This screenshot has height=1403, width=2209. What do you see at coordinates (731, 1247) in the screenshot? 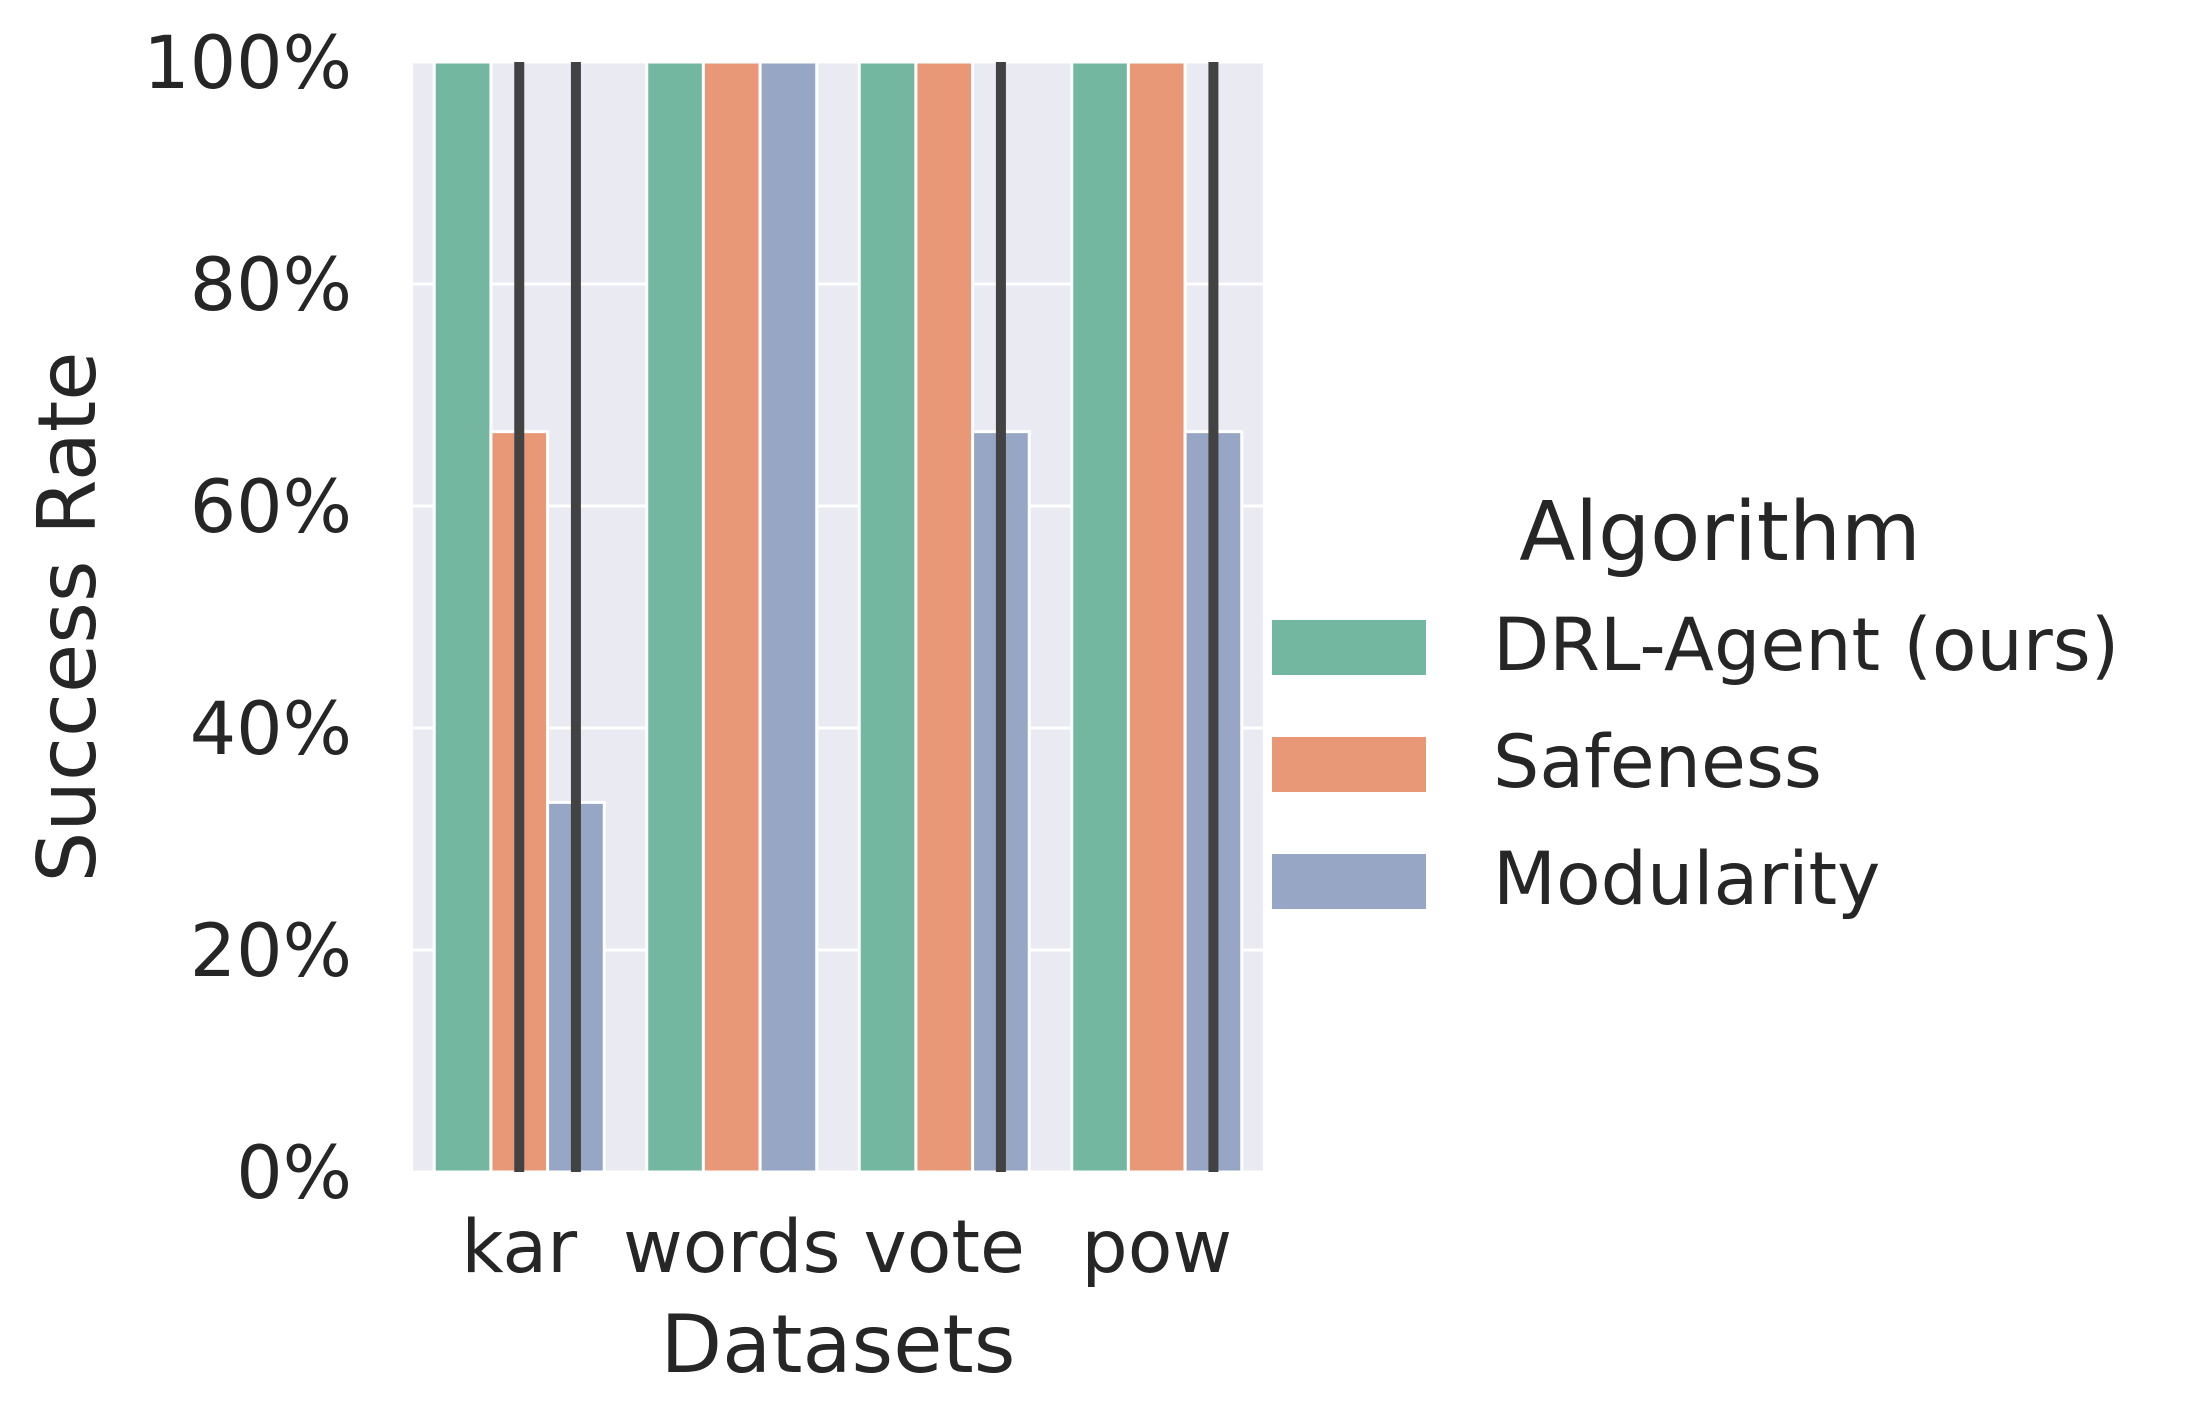
I see `x-tick-label: words` at bounding box center [731, 1247].